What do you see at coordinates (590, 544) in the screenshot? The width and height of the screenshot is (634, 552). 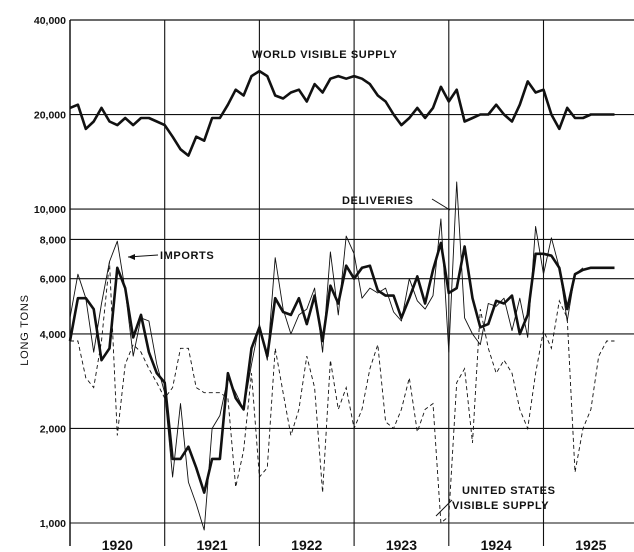 I see `x-tick-label: 1925` at bounding box center [590, 544].